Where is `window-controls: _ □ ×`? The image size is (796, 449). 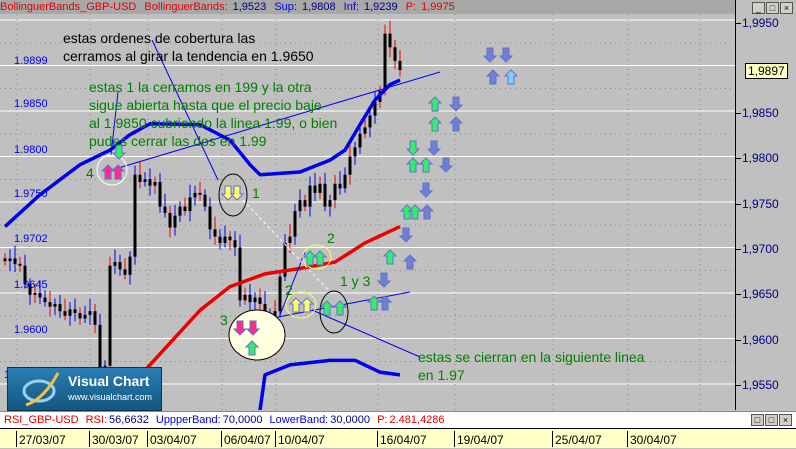 window-controls: _ □ × is located at coordinates (772, 8).